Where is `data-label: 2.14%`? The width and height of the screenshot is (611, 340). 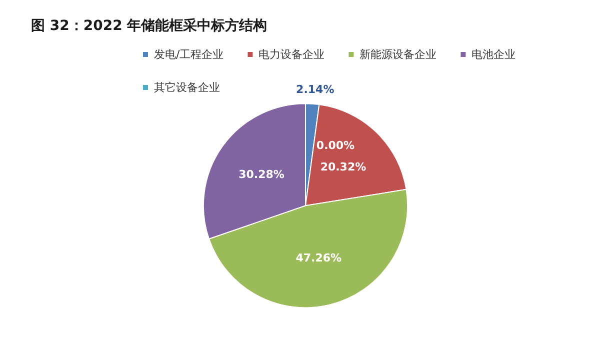
data-label: 2.14% is located at coordinates (315, 89).